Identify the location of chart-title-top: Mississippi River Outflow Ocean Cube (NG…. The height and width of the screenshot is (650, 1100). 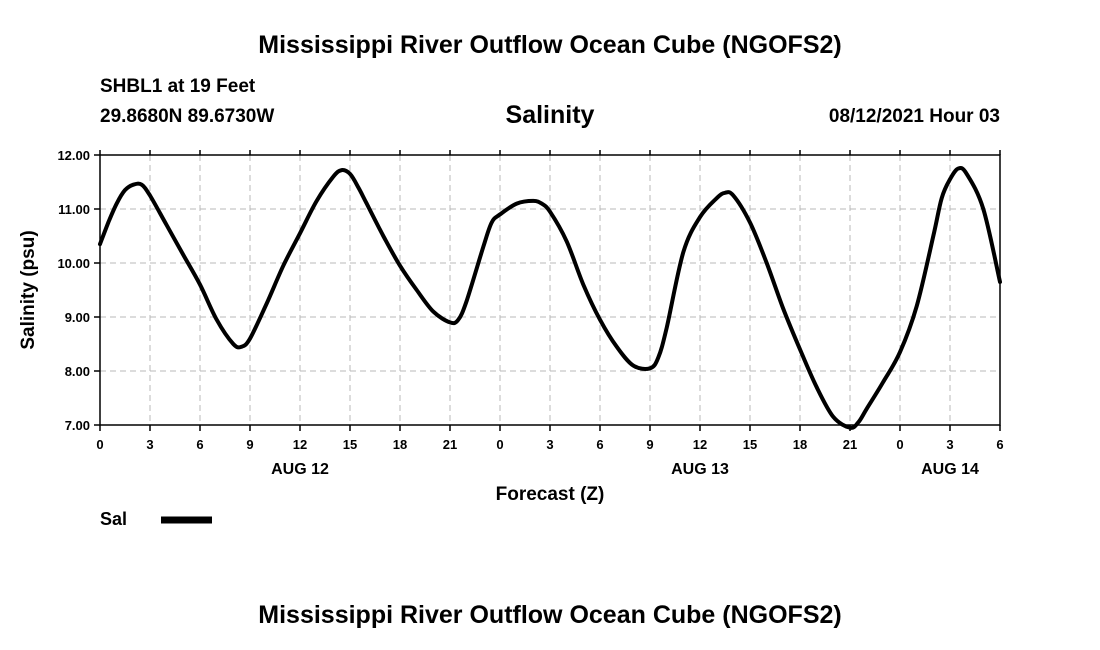
(550, 45).